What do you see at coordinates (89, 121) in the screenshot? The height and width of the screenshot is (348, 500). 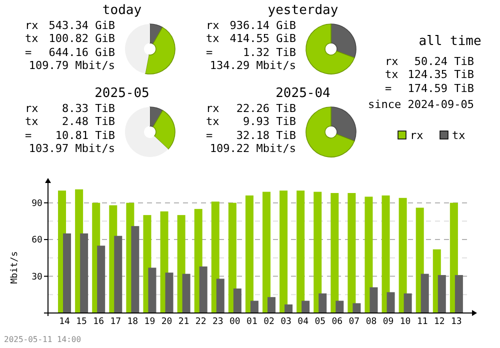 I see `text: 2.48 TiB` at bounding box center [89, 121].